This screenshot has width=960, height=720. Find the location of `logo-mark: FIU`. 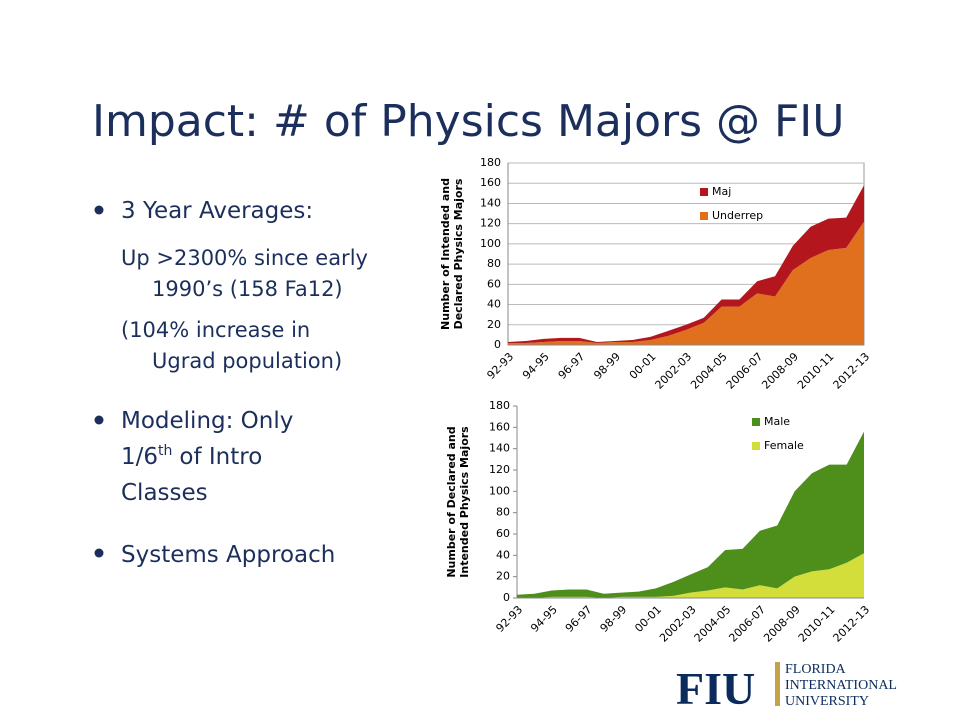

logo-mark: FIU is located at coordinates (715, 688).